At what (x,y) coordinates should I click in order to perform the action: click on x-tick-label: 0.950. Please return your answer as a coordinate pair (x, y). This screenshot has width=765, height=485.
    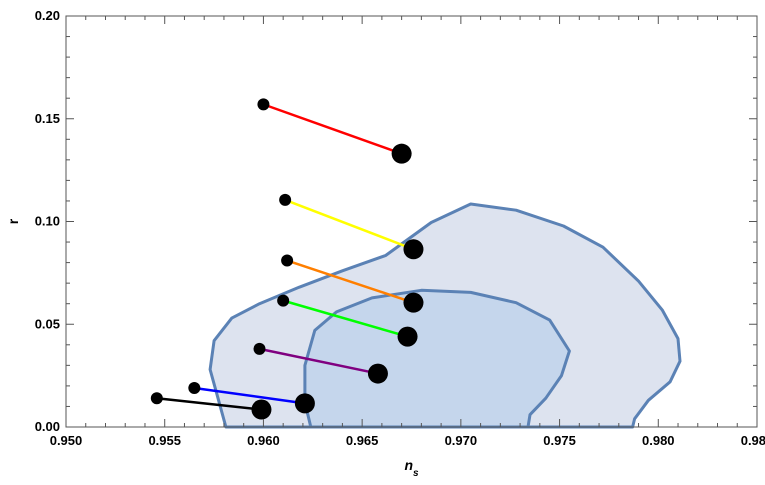
    Looking at the image, I should click on (66, 440).